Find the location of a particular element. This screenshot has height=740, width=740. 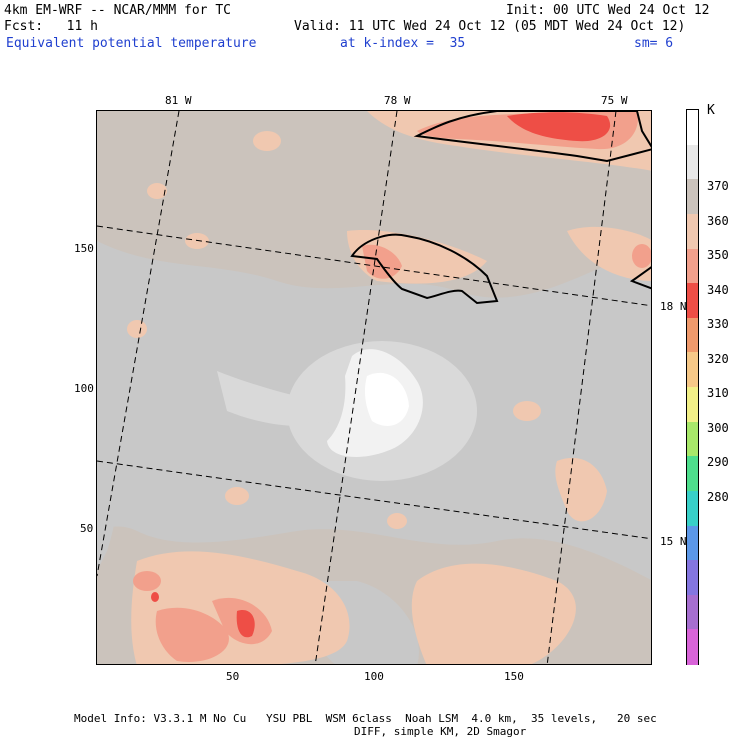

x-tick-100: 100 is located at coordinates (374, 676).